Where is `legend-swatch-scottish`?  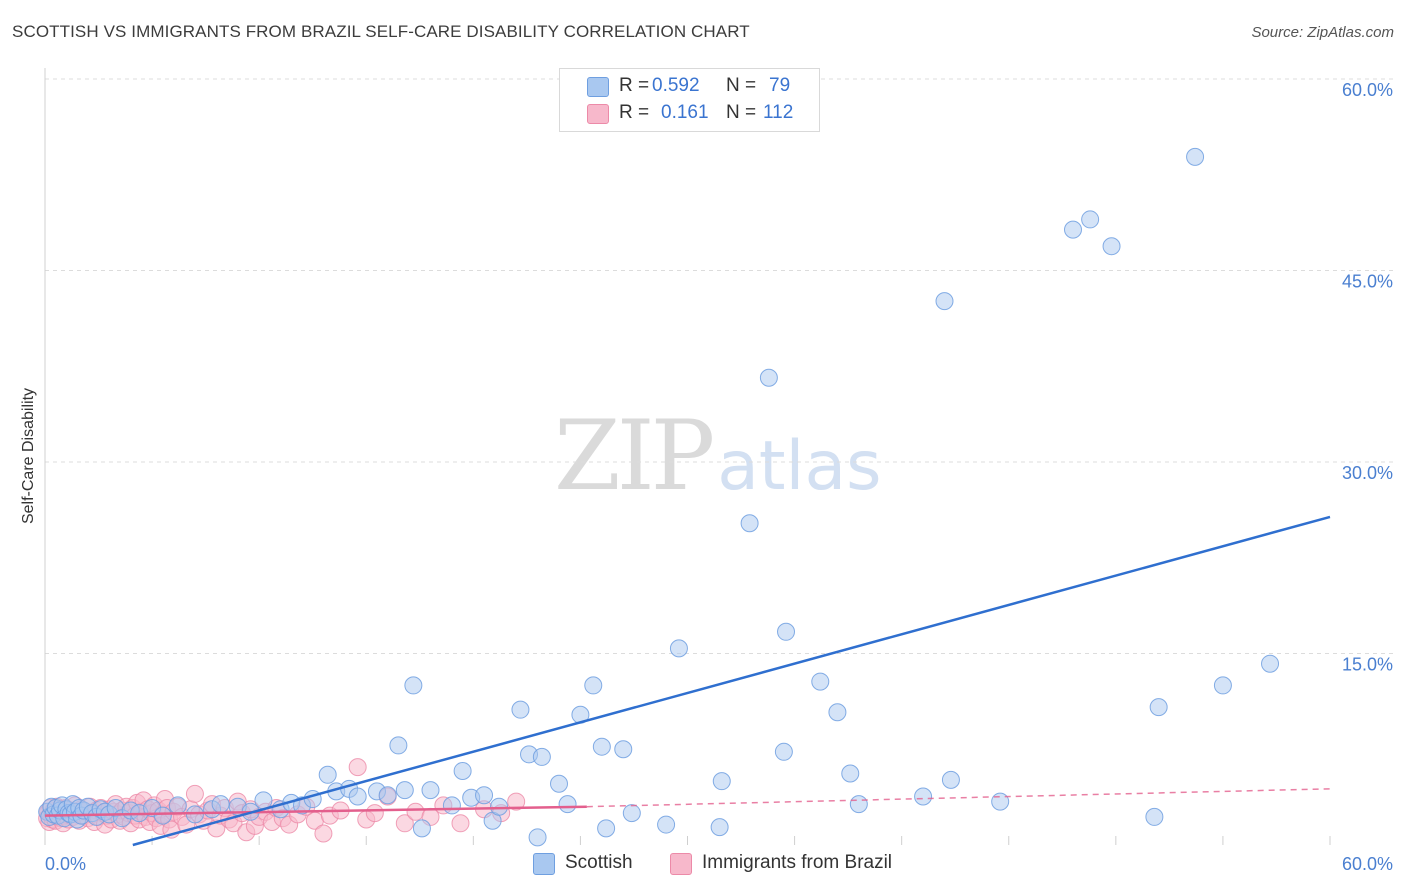
legend-swatch-scottish is located at coordinates (598, 87).